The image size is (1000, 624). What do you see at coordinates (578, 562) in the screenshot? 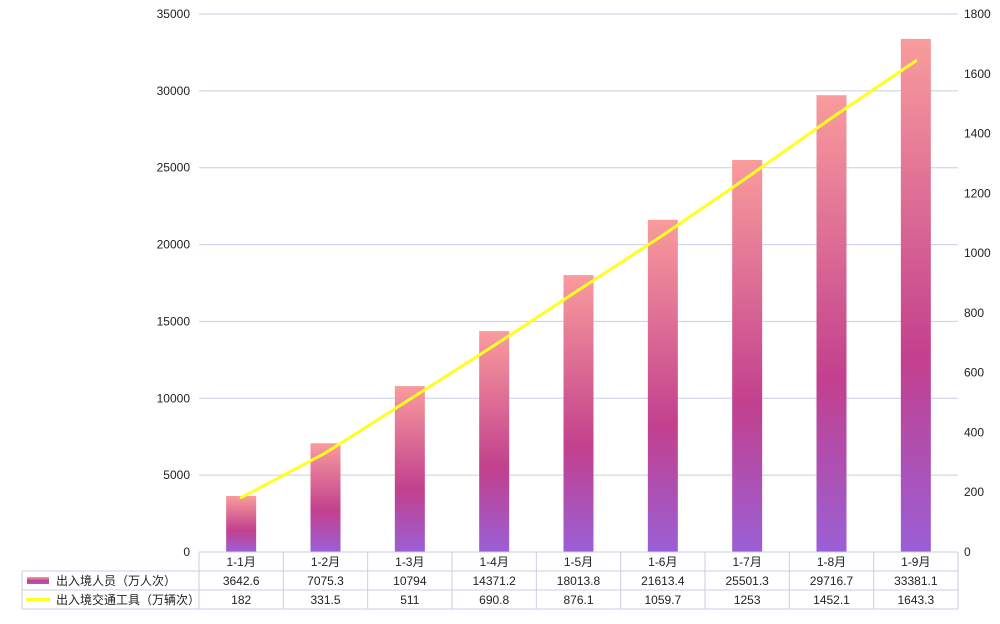
I see `x-tick-label: 1-5月` at bounding box center [578, 562].